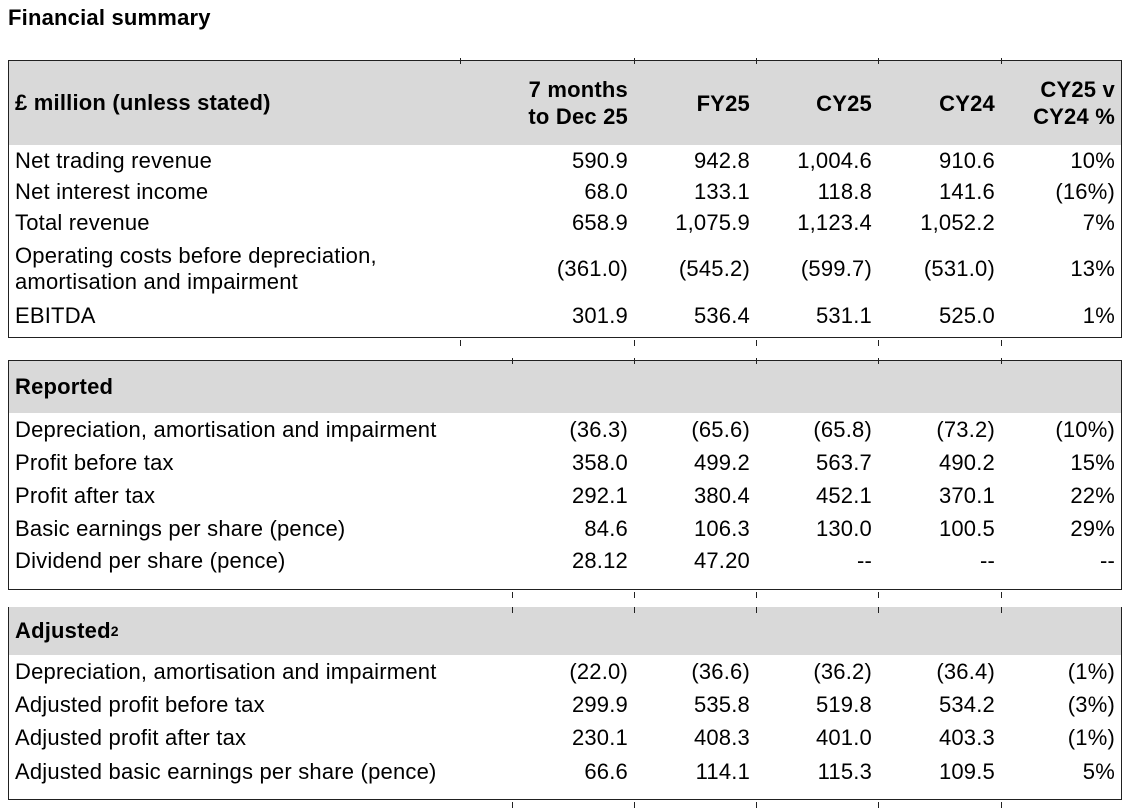 The height and width of the screenshot is (809, 1130). What do you see at coordinates (64, 386) in the screenshot?
I see `section-heading-label: Reported` at bounding box center [64, 386].